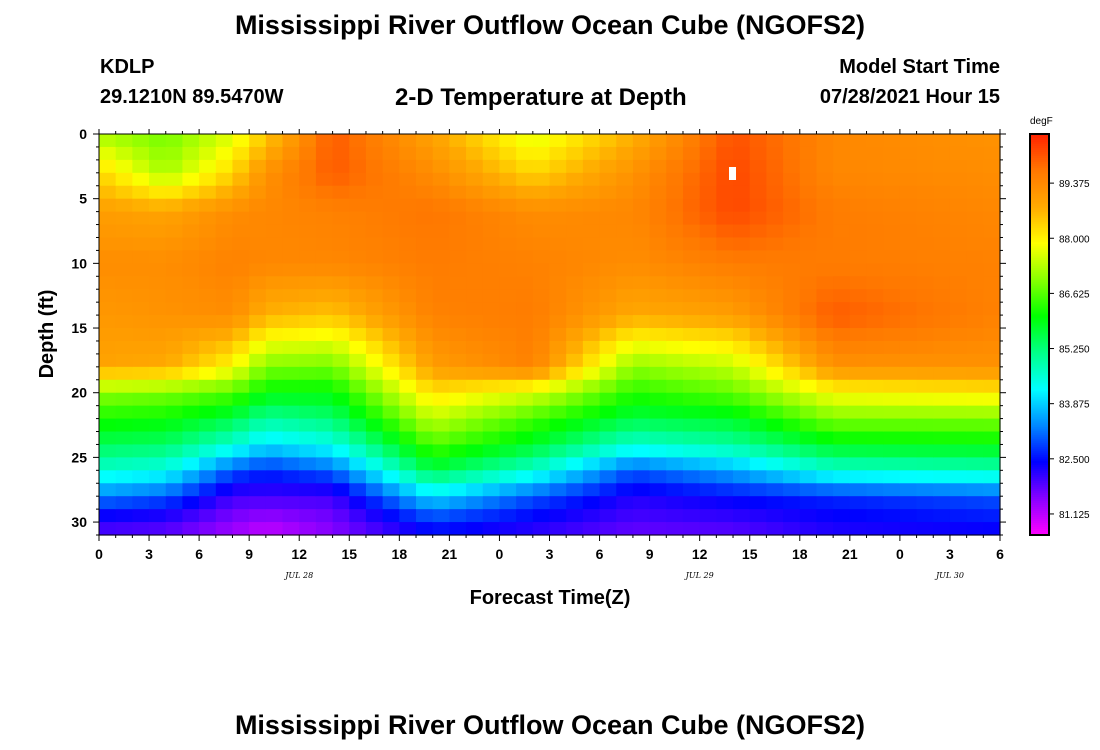 This screenshot has height=750, width=1100. I want to click on model-start-label: Model Start Time, so click(919, 67).